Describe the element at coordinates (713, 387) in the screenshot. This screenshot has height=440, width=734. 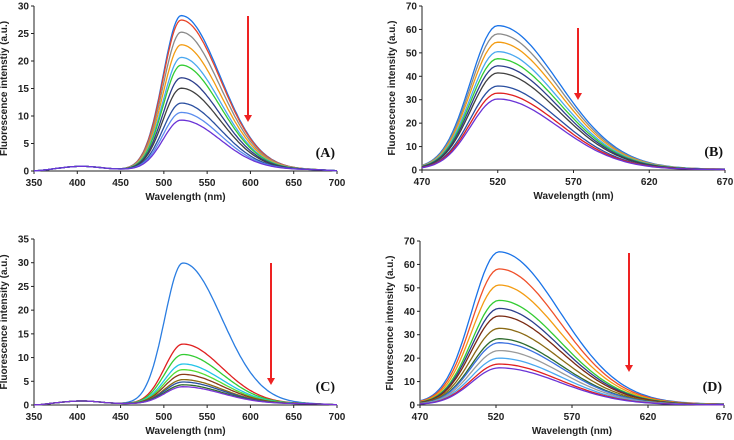
I see `panel-label: (D)` at that location.